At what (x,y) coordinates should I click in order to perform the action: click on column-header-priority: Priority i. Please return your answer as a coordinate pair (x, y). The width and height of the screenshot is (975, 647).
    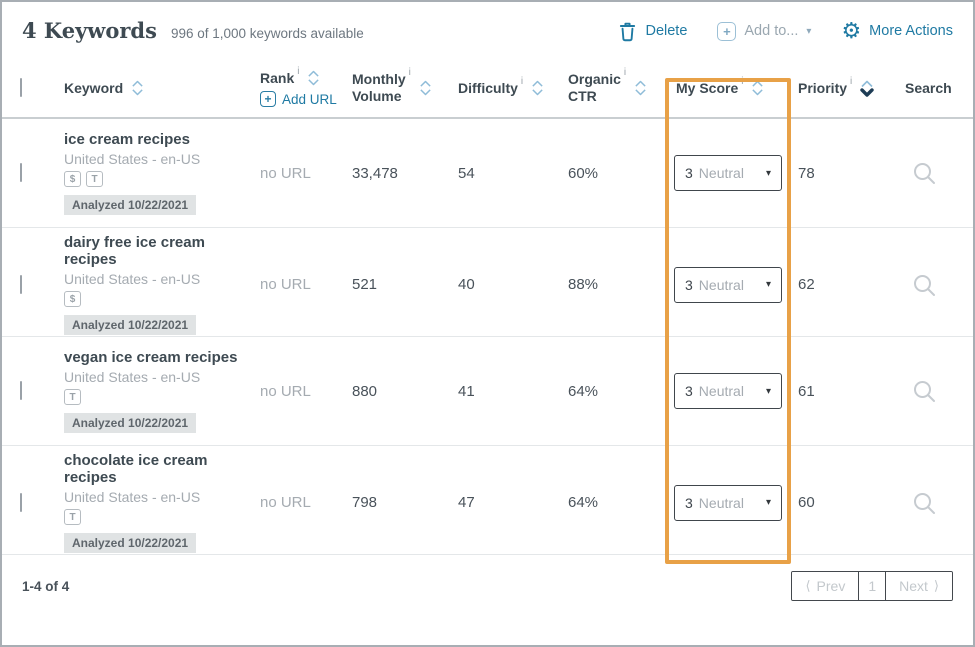
    Looking at the image, I should click on (851, 86).